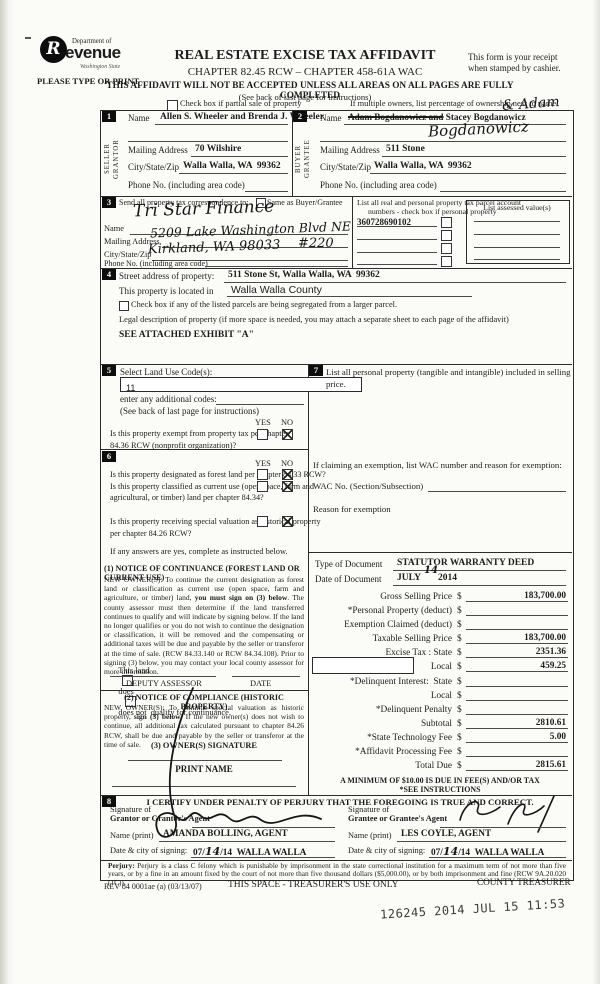  What do you see at coordinates (446, 235) in the screenshot?
I see `parcel-2-checkbox` at bounding box center [446, 235].